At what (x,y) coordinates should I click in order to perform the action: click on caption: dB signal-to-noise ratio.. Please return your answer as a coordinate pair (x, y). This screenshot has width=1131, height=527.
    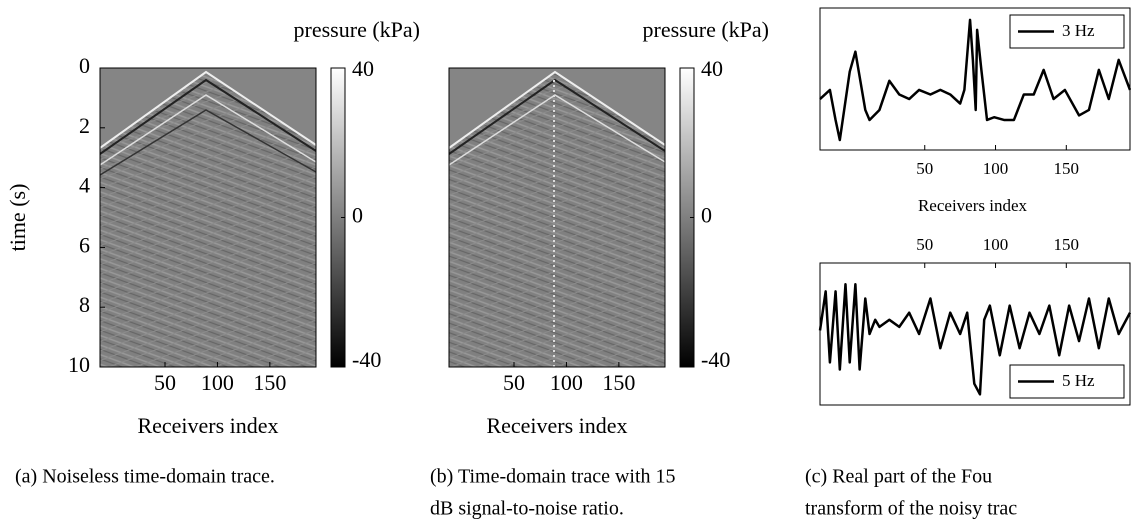
    Looking at the image, I should click on (527, 509).